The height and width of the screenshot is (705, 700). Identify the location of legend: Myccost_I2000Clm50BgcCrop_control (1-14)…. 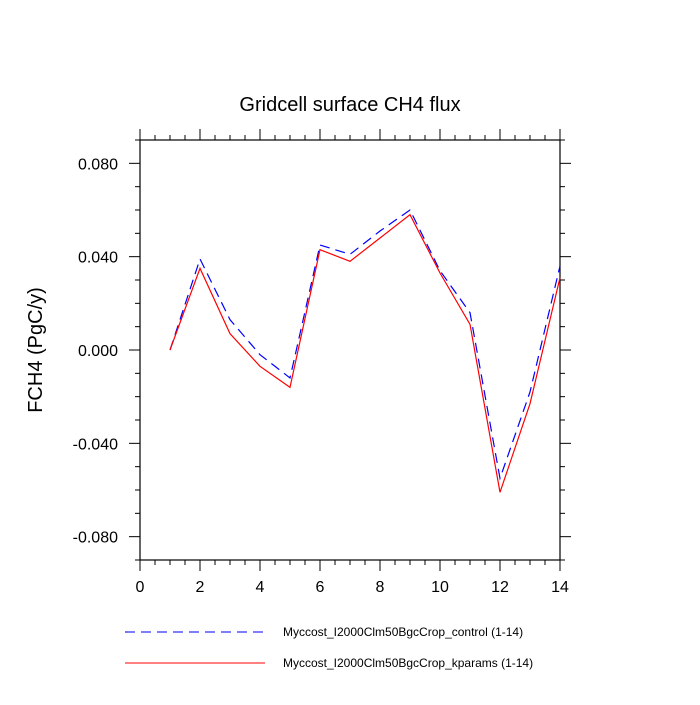
(329, 647).